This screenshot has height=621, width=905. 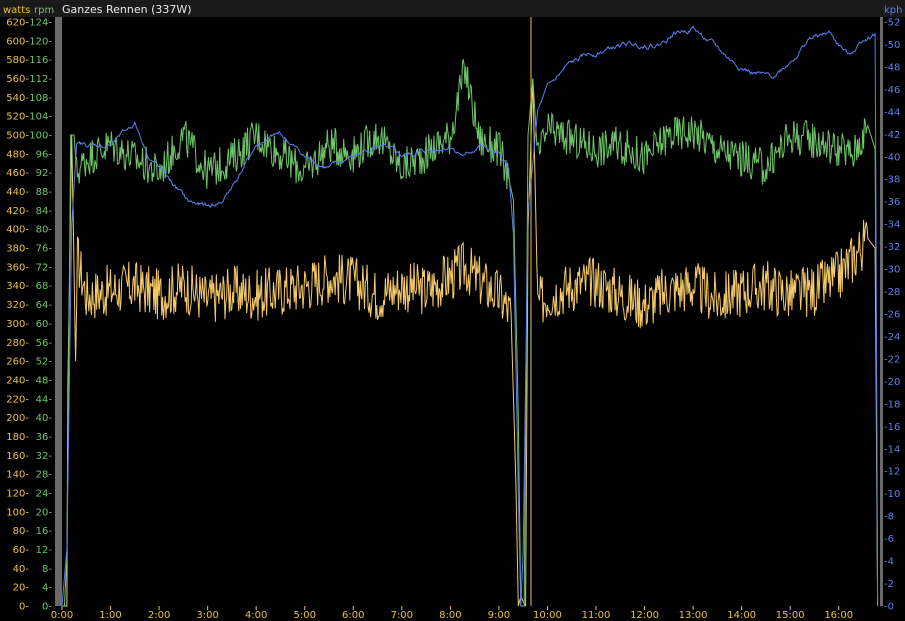 I want to click on x-tick-label: 5:00, so click(x=304, y=615).